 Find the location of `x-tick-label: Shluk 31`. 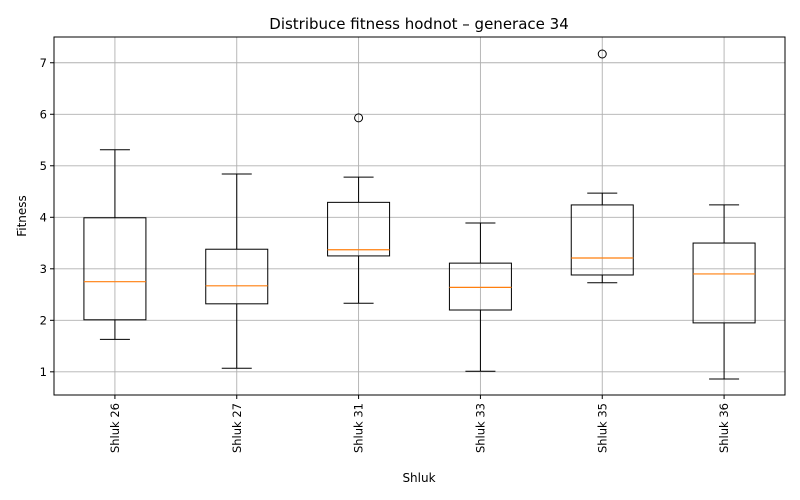

x-tick-label: Shluk 31 is located at coordinates (359, 428).